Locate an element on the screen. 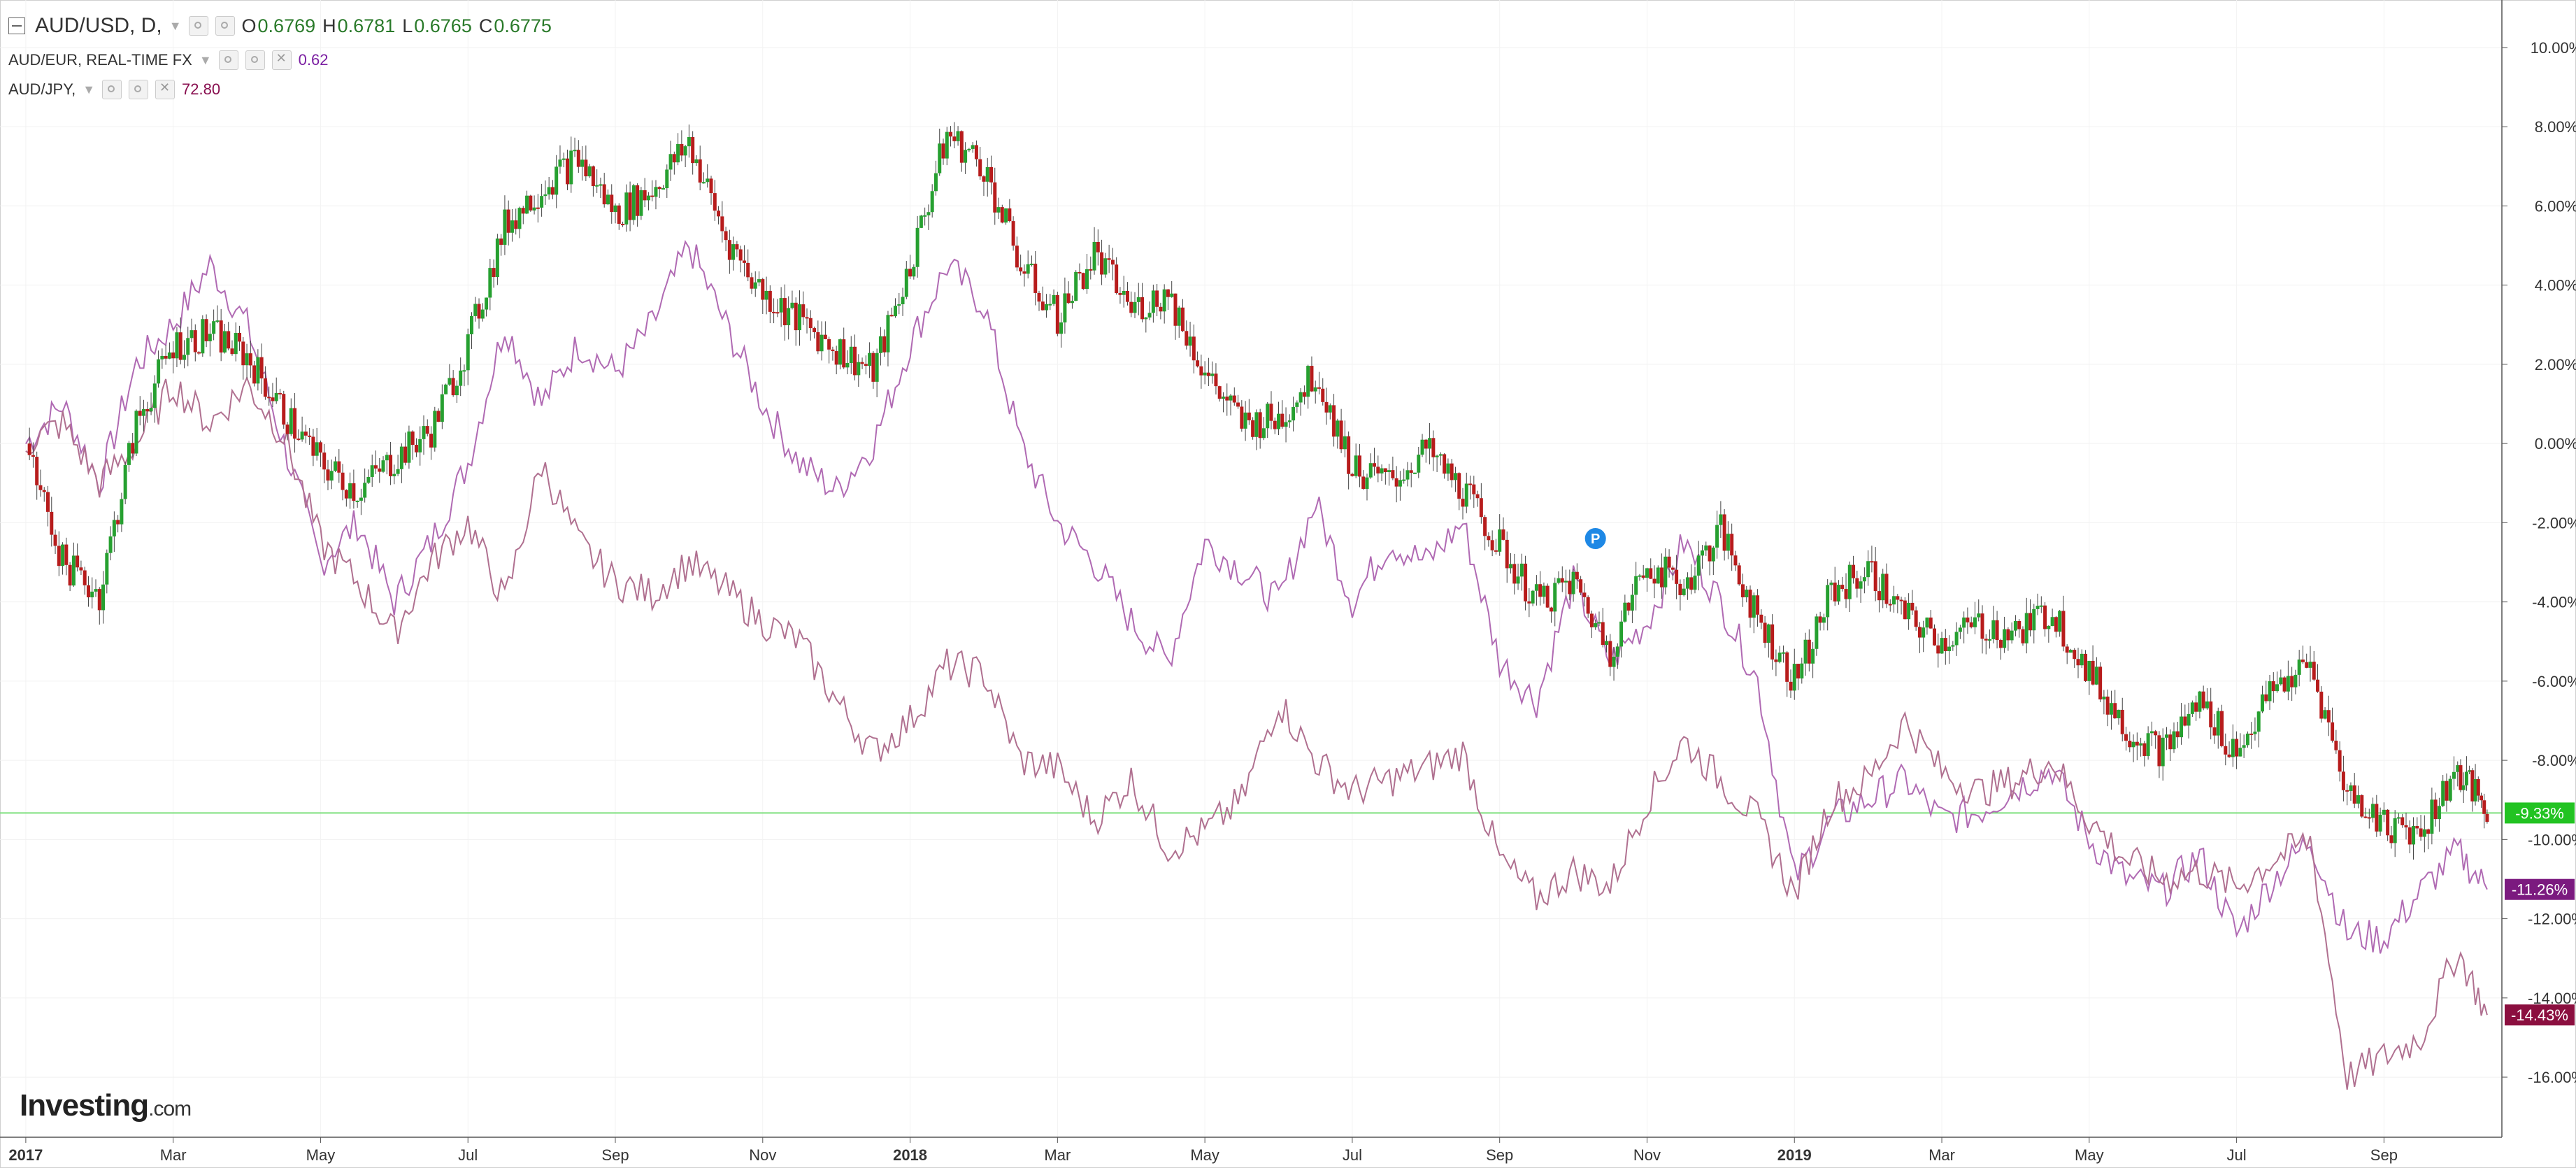  ohlc-close: 0.6775 is located at coordinates (523, 26).